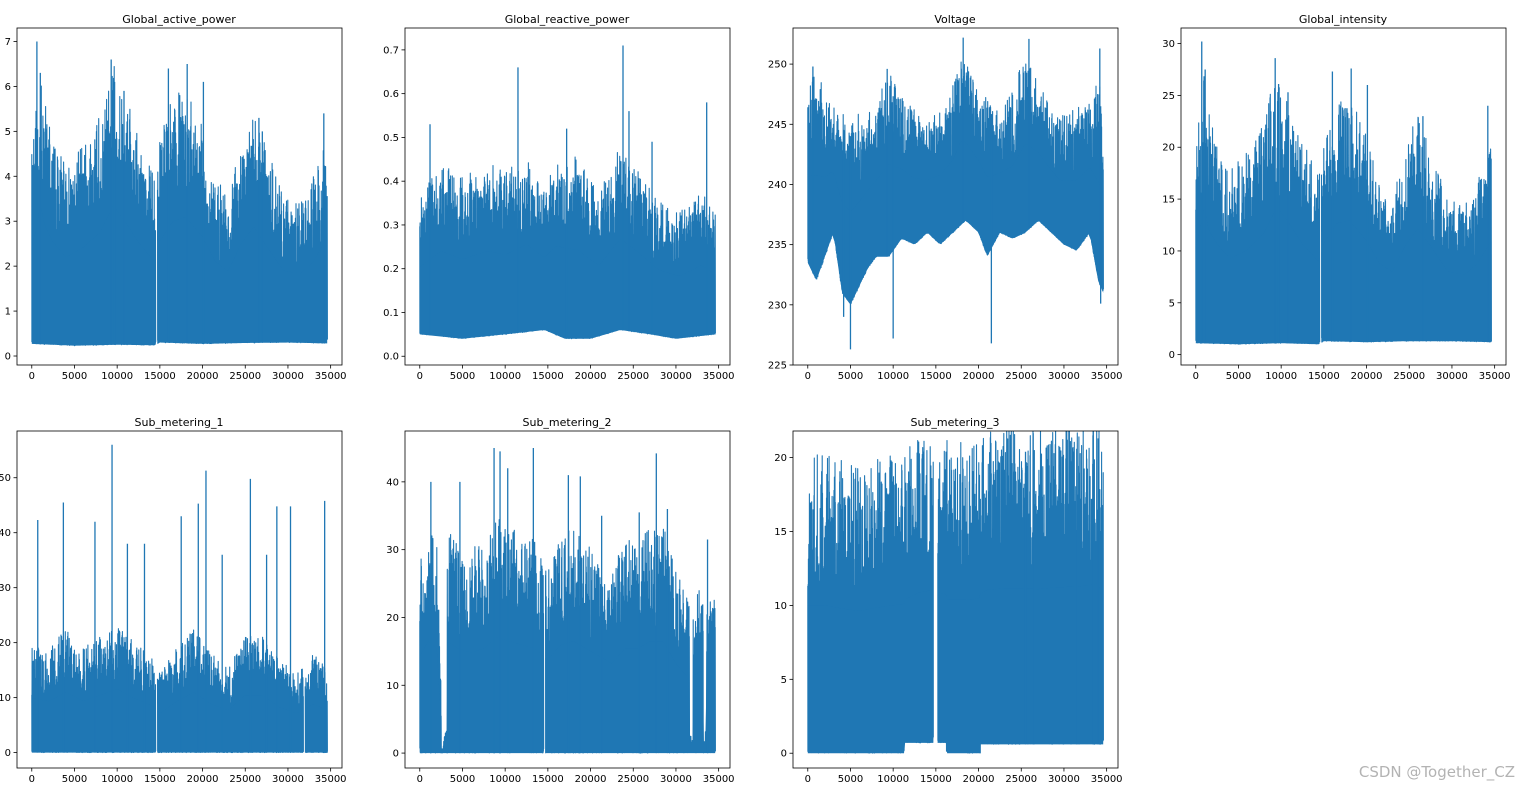 This screenshot has height=789, width=1529. Describe the element at coordinates (954, 422) in the screenshot. I see `subplot-title: Sub_metering_3` at that location.